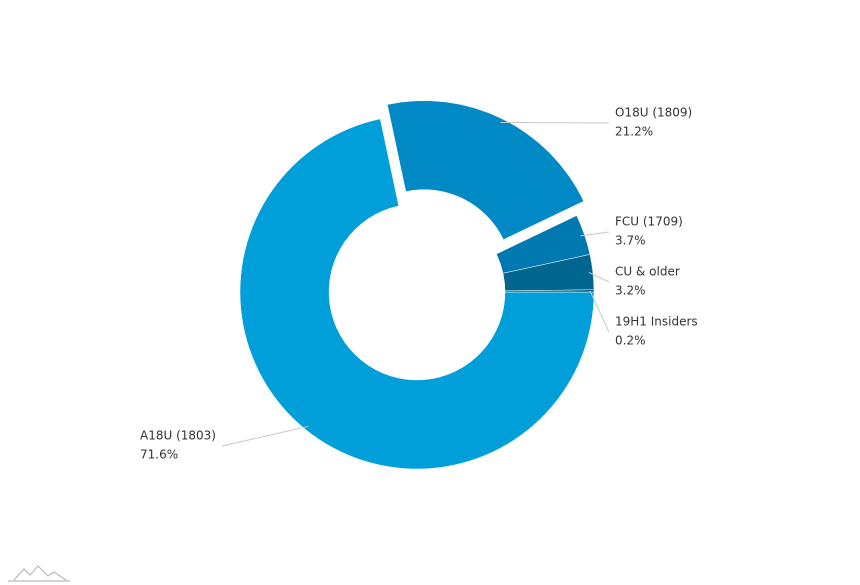 The width and height of the screenshot is (860, 585). I want to click on slice-value: 3.2%, so click(630, 291).